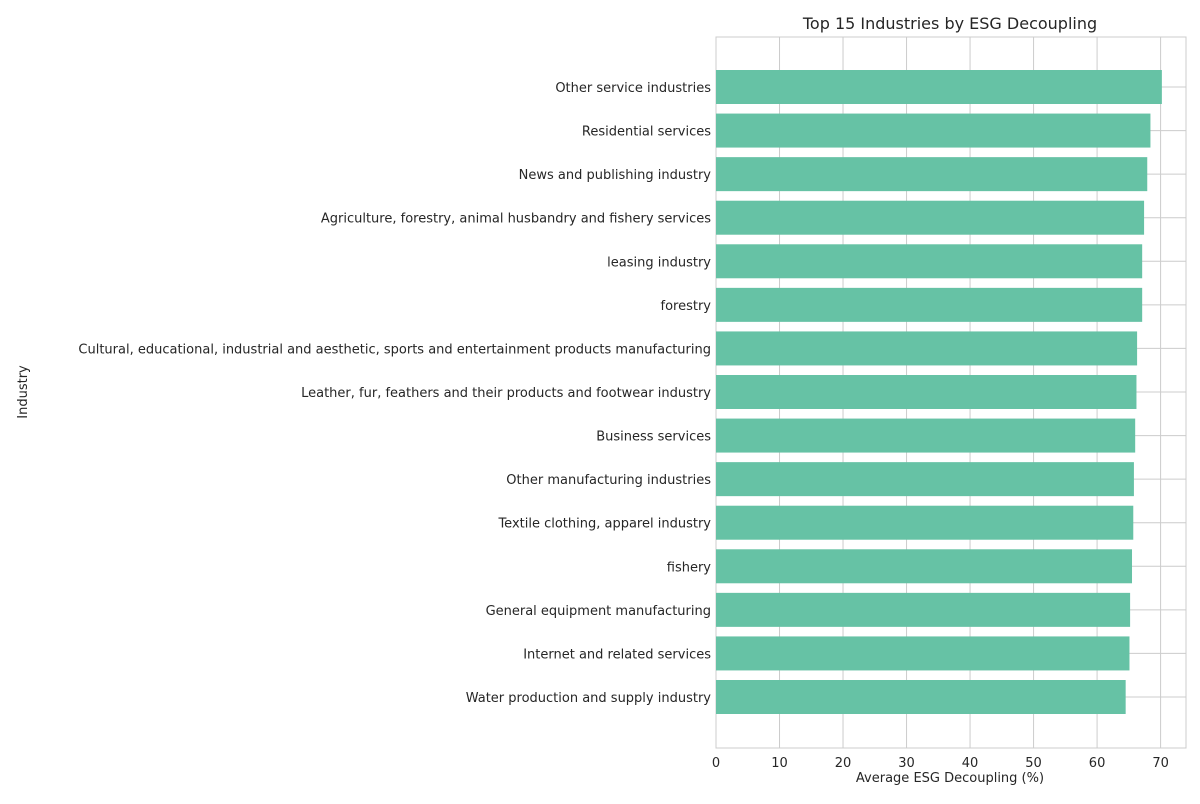  I want to click on x-tick-label: 10, so click(779, 763).